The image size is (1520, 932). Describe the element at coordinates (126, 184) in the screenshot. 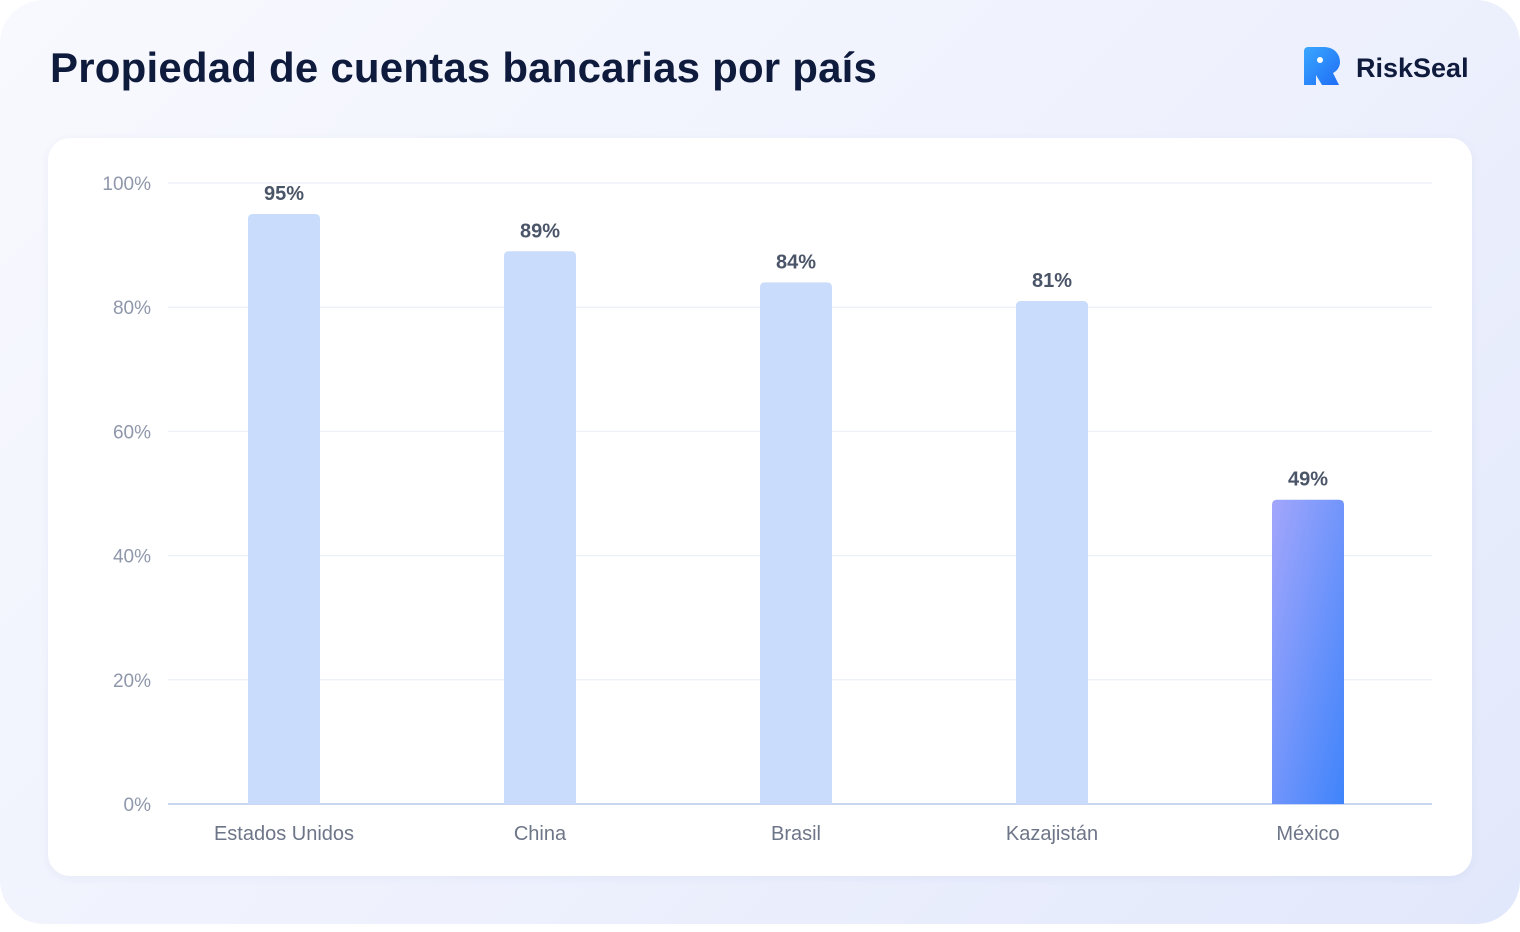

I see `y-tick-label: 100%` at that location.